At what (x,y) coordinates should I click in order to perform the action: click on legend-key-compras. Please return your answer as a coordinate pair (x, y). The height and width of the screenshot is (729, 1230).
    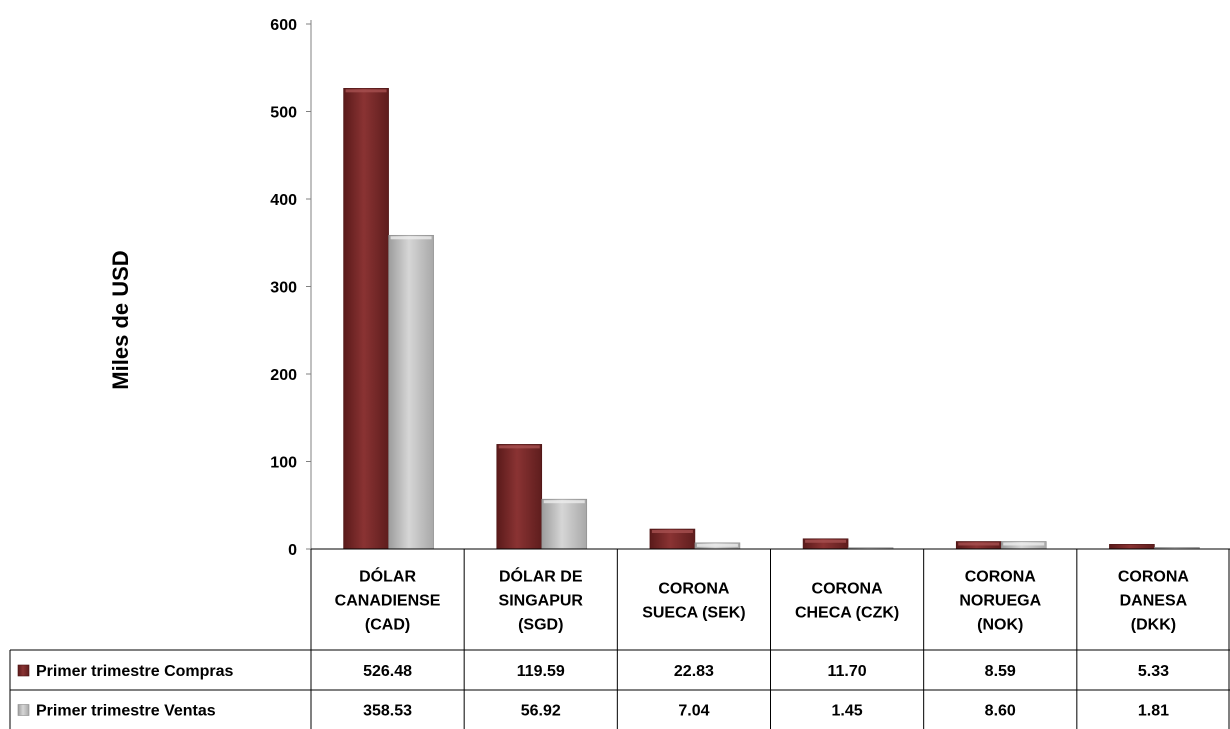
    Looking at the image, I should click on (23, 670).